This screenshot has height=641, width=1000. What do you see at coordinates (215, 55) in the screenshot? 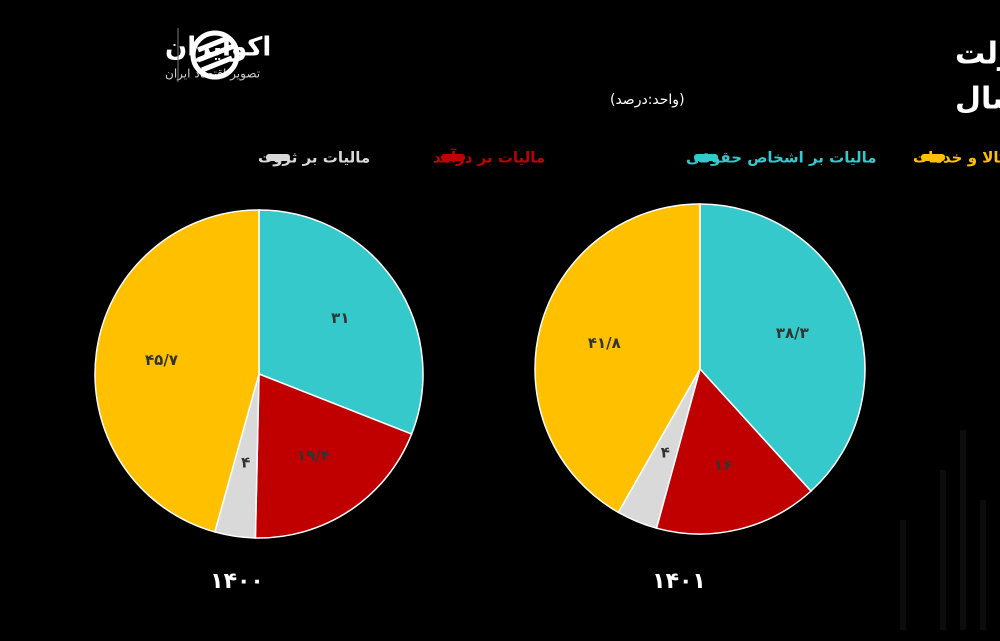
I see `logo-mark` at bounding box center [215, 55].